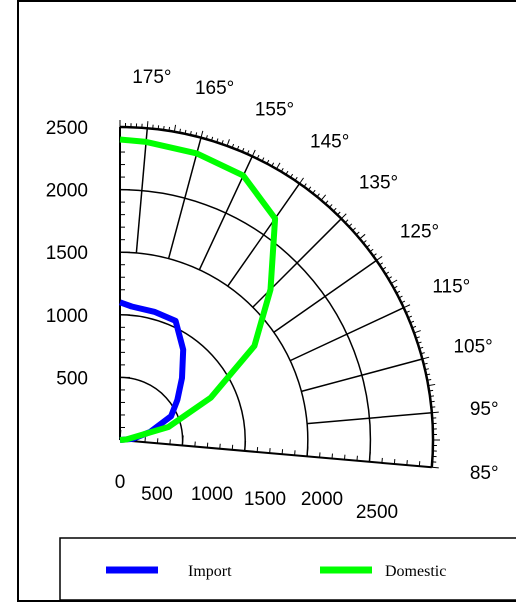 This screenshot has width=516, height=605. I want to click on angle-label-155: 155°, so click(274, 110).